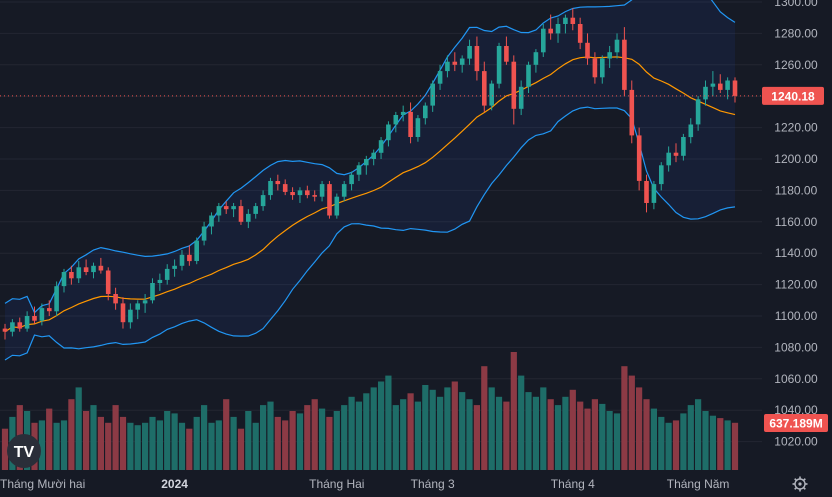 This screenshot has width=832, height=497. I want to click on price-tick-label: 1040.00, so click(796, 410).